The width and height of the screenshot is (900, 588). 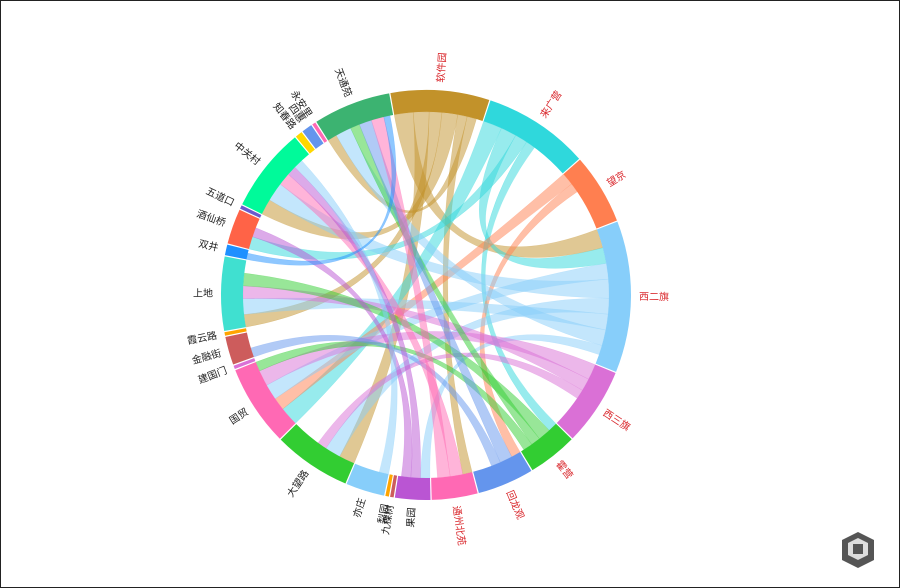 I want to click on node-label: 软件园, so click(x=441, y=67).